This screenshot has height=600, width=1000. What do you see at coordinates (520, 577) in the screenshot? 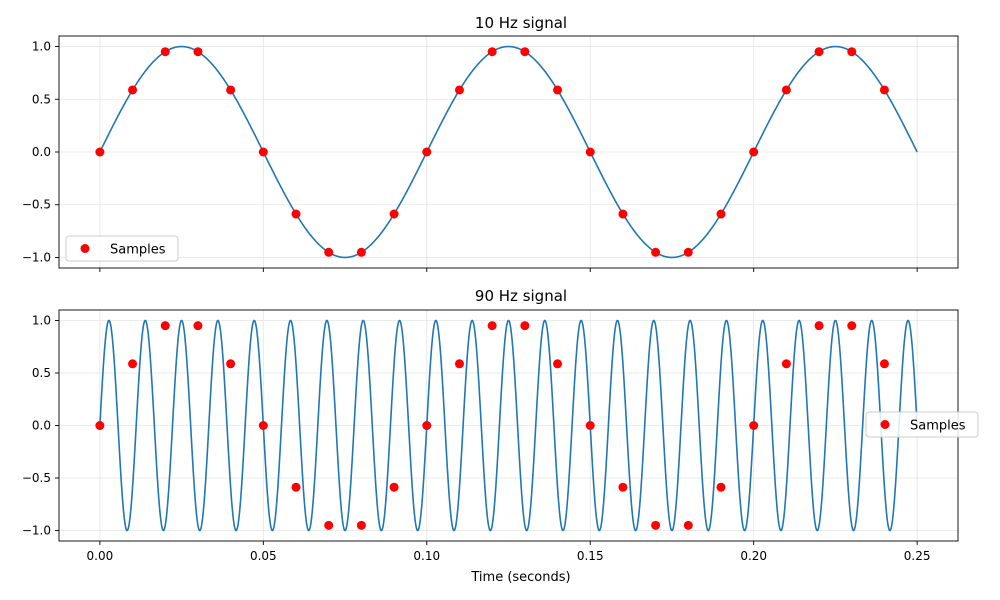
I see `x-axis-label: Time (seconds)` at bounding box center [520, 577].